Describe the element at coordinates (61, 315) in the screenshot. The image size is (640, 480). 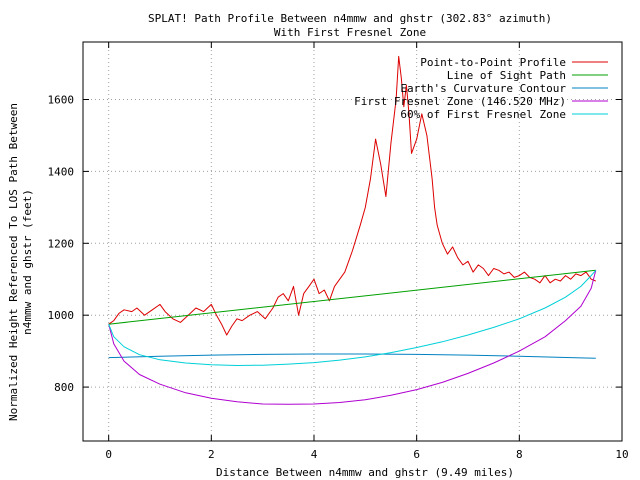
I see `y-tick-label: 1000` at that location.